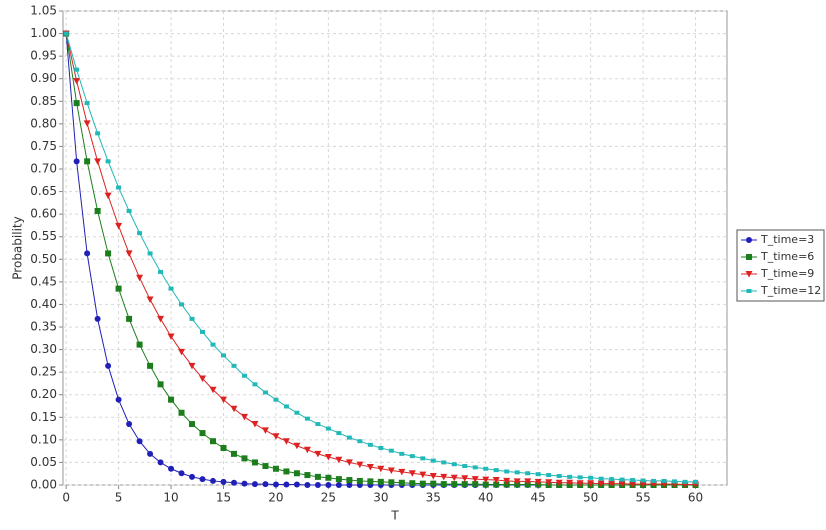 The image size is (826, 530). Describe the element at coordinates (43, 417) in the screenshot. I see `y-tick-label: 0.15` at that location.